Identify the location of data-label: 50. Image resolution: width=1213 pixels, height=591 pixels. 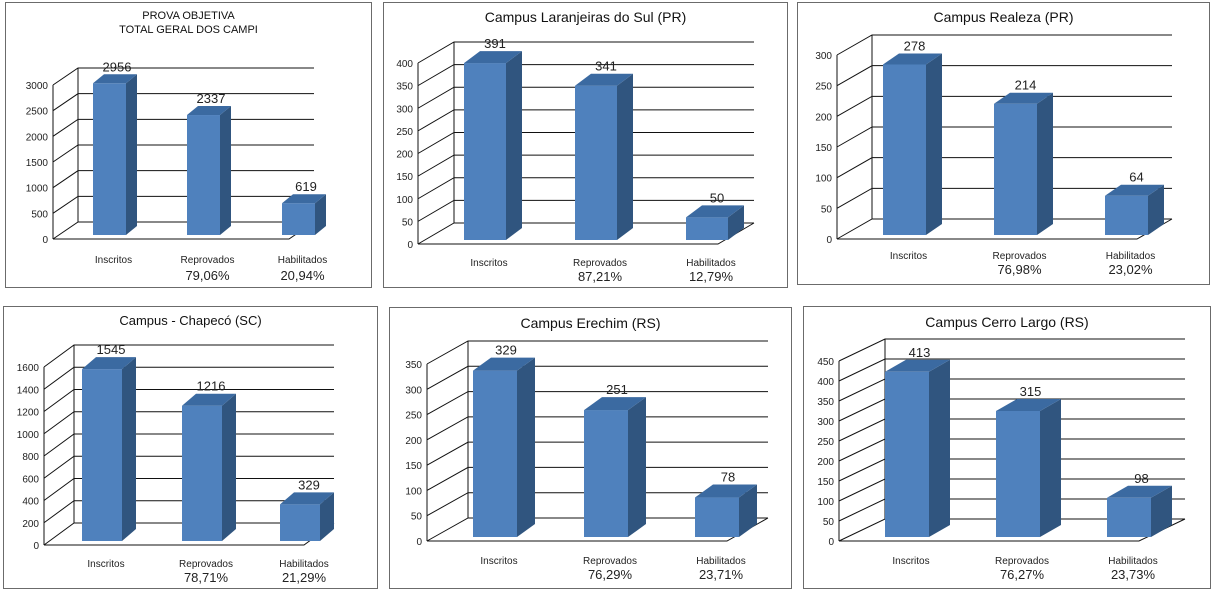
(717, 197).